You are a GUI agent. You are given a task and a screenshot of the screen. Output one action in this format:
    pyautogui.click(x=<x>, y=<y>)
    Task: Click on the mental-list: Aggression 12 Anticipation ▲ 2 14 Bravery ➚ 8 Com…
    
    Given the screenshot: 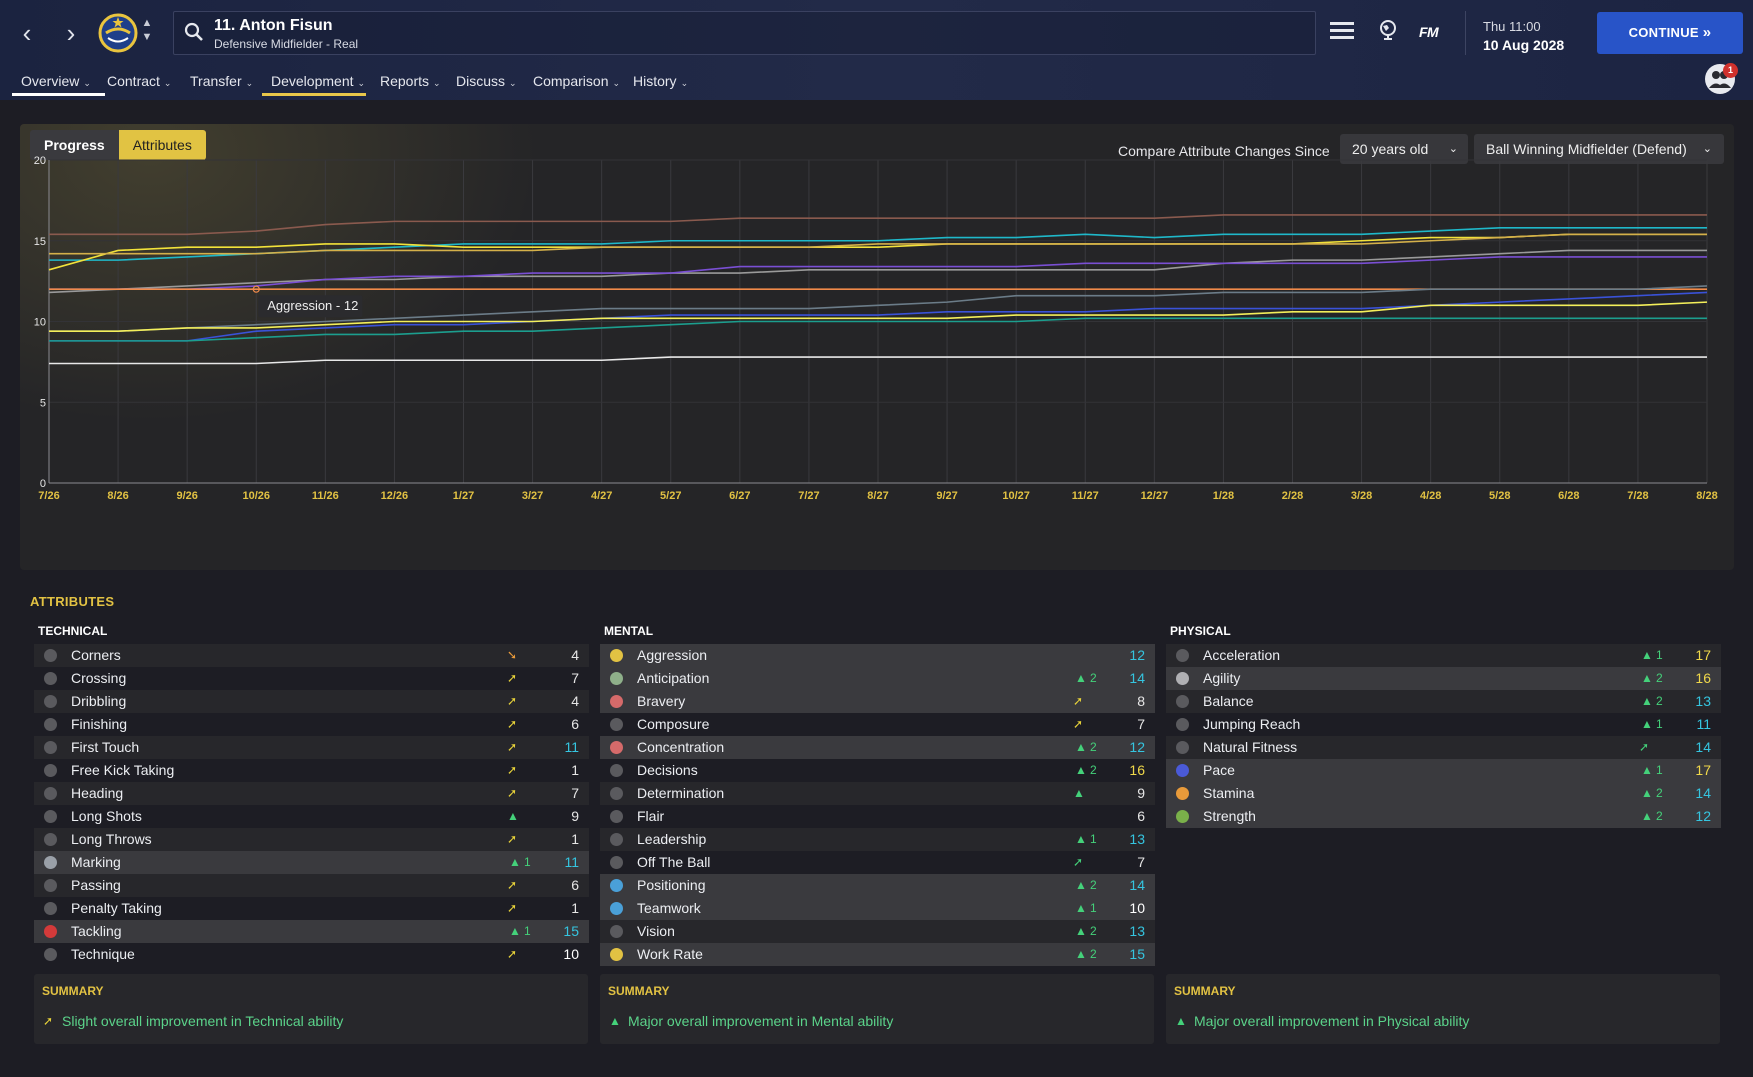 What is the action you would take?
    pyautogui.click(x=877, y=805)
    